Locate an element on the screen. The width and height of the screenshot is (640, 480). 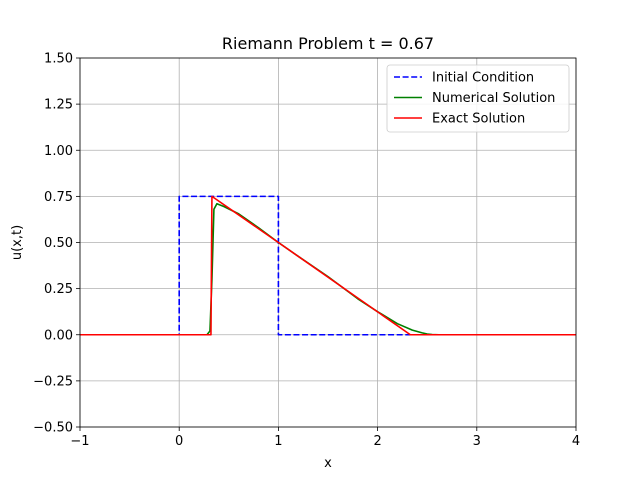
x-tick-label: 4 is located at coordinates (576, 441).